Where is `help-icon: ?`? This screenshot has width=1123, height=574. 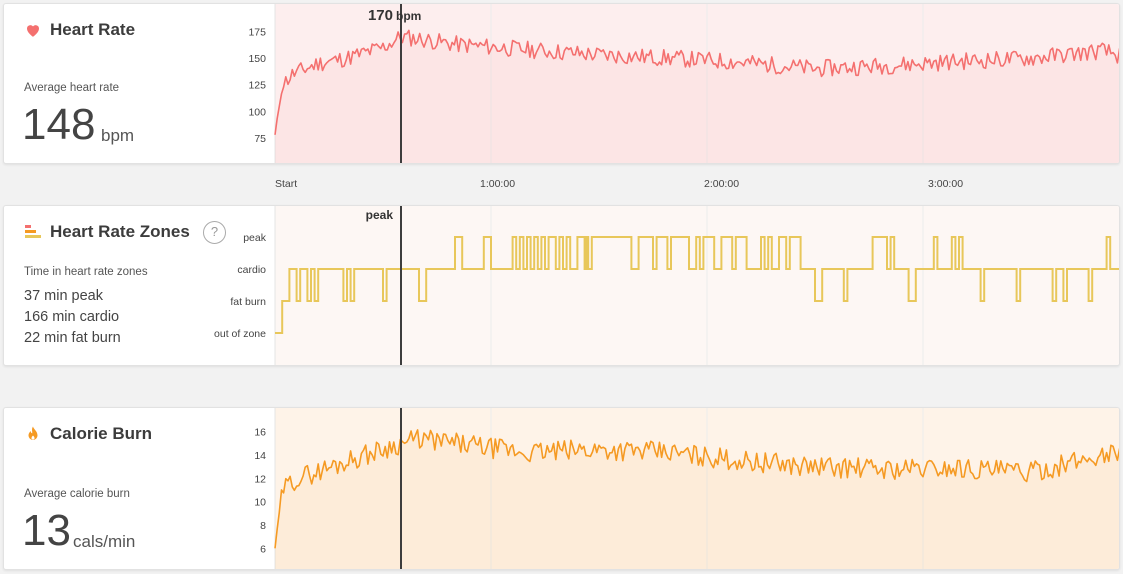 help-icon: ? is located at coordinates (214, 232).